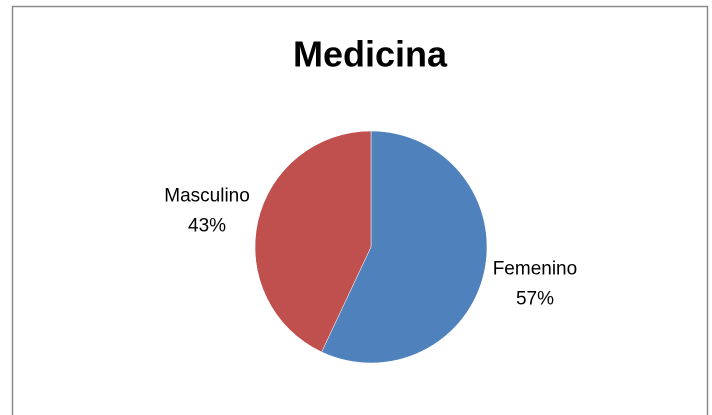 The image size is (712, 415). I want to click on slice-value-label: 57%, so click(535, 299).